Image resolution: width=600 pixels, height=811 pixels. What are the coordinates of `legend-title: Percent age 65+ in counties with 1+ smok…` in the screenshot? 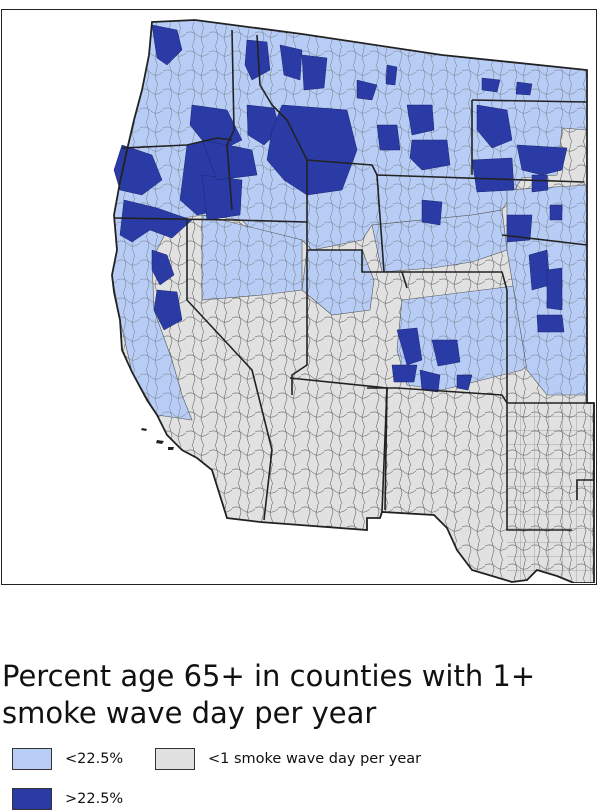 It's located at (269, 694).